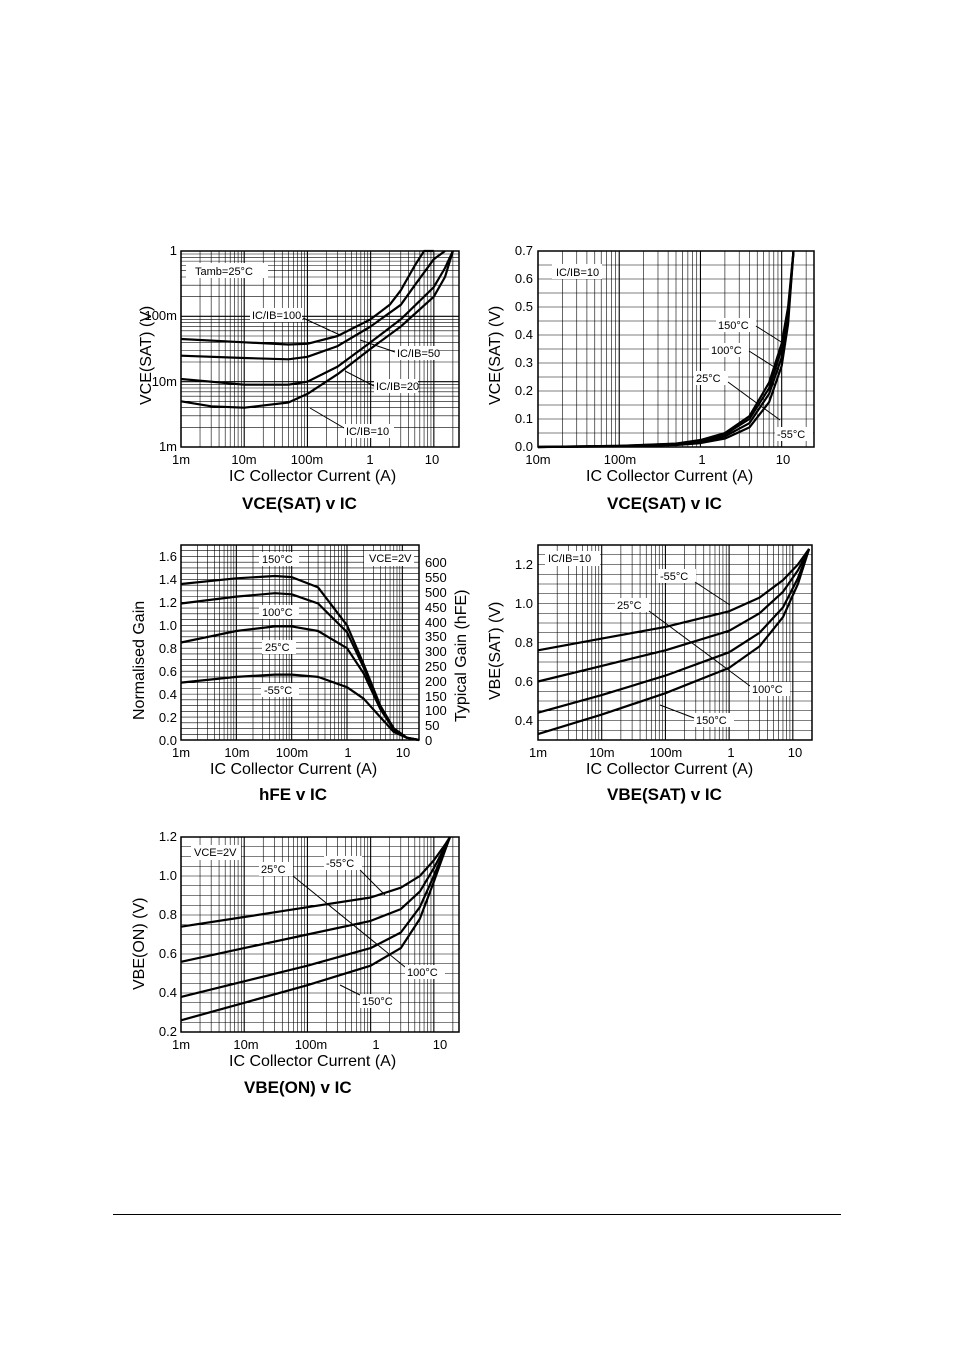 This screenshot has height=1350, width=954. What do you see at coordinates (436, 651) in the screenshot?
I see `y2-tick-label: 300` at bounding box center [436, 651].